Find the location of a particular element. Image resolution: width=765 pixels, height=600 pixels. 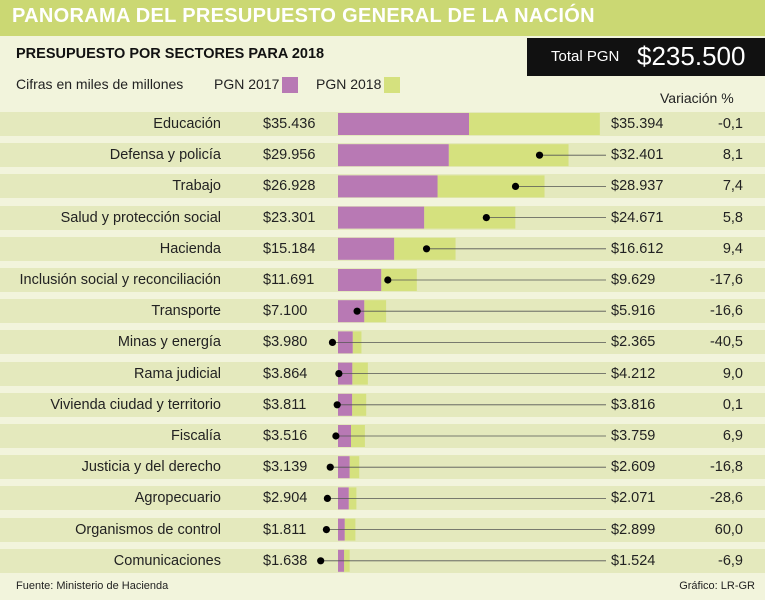

variation-label: 9,4 is located at coordinates (732, 248).